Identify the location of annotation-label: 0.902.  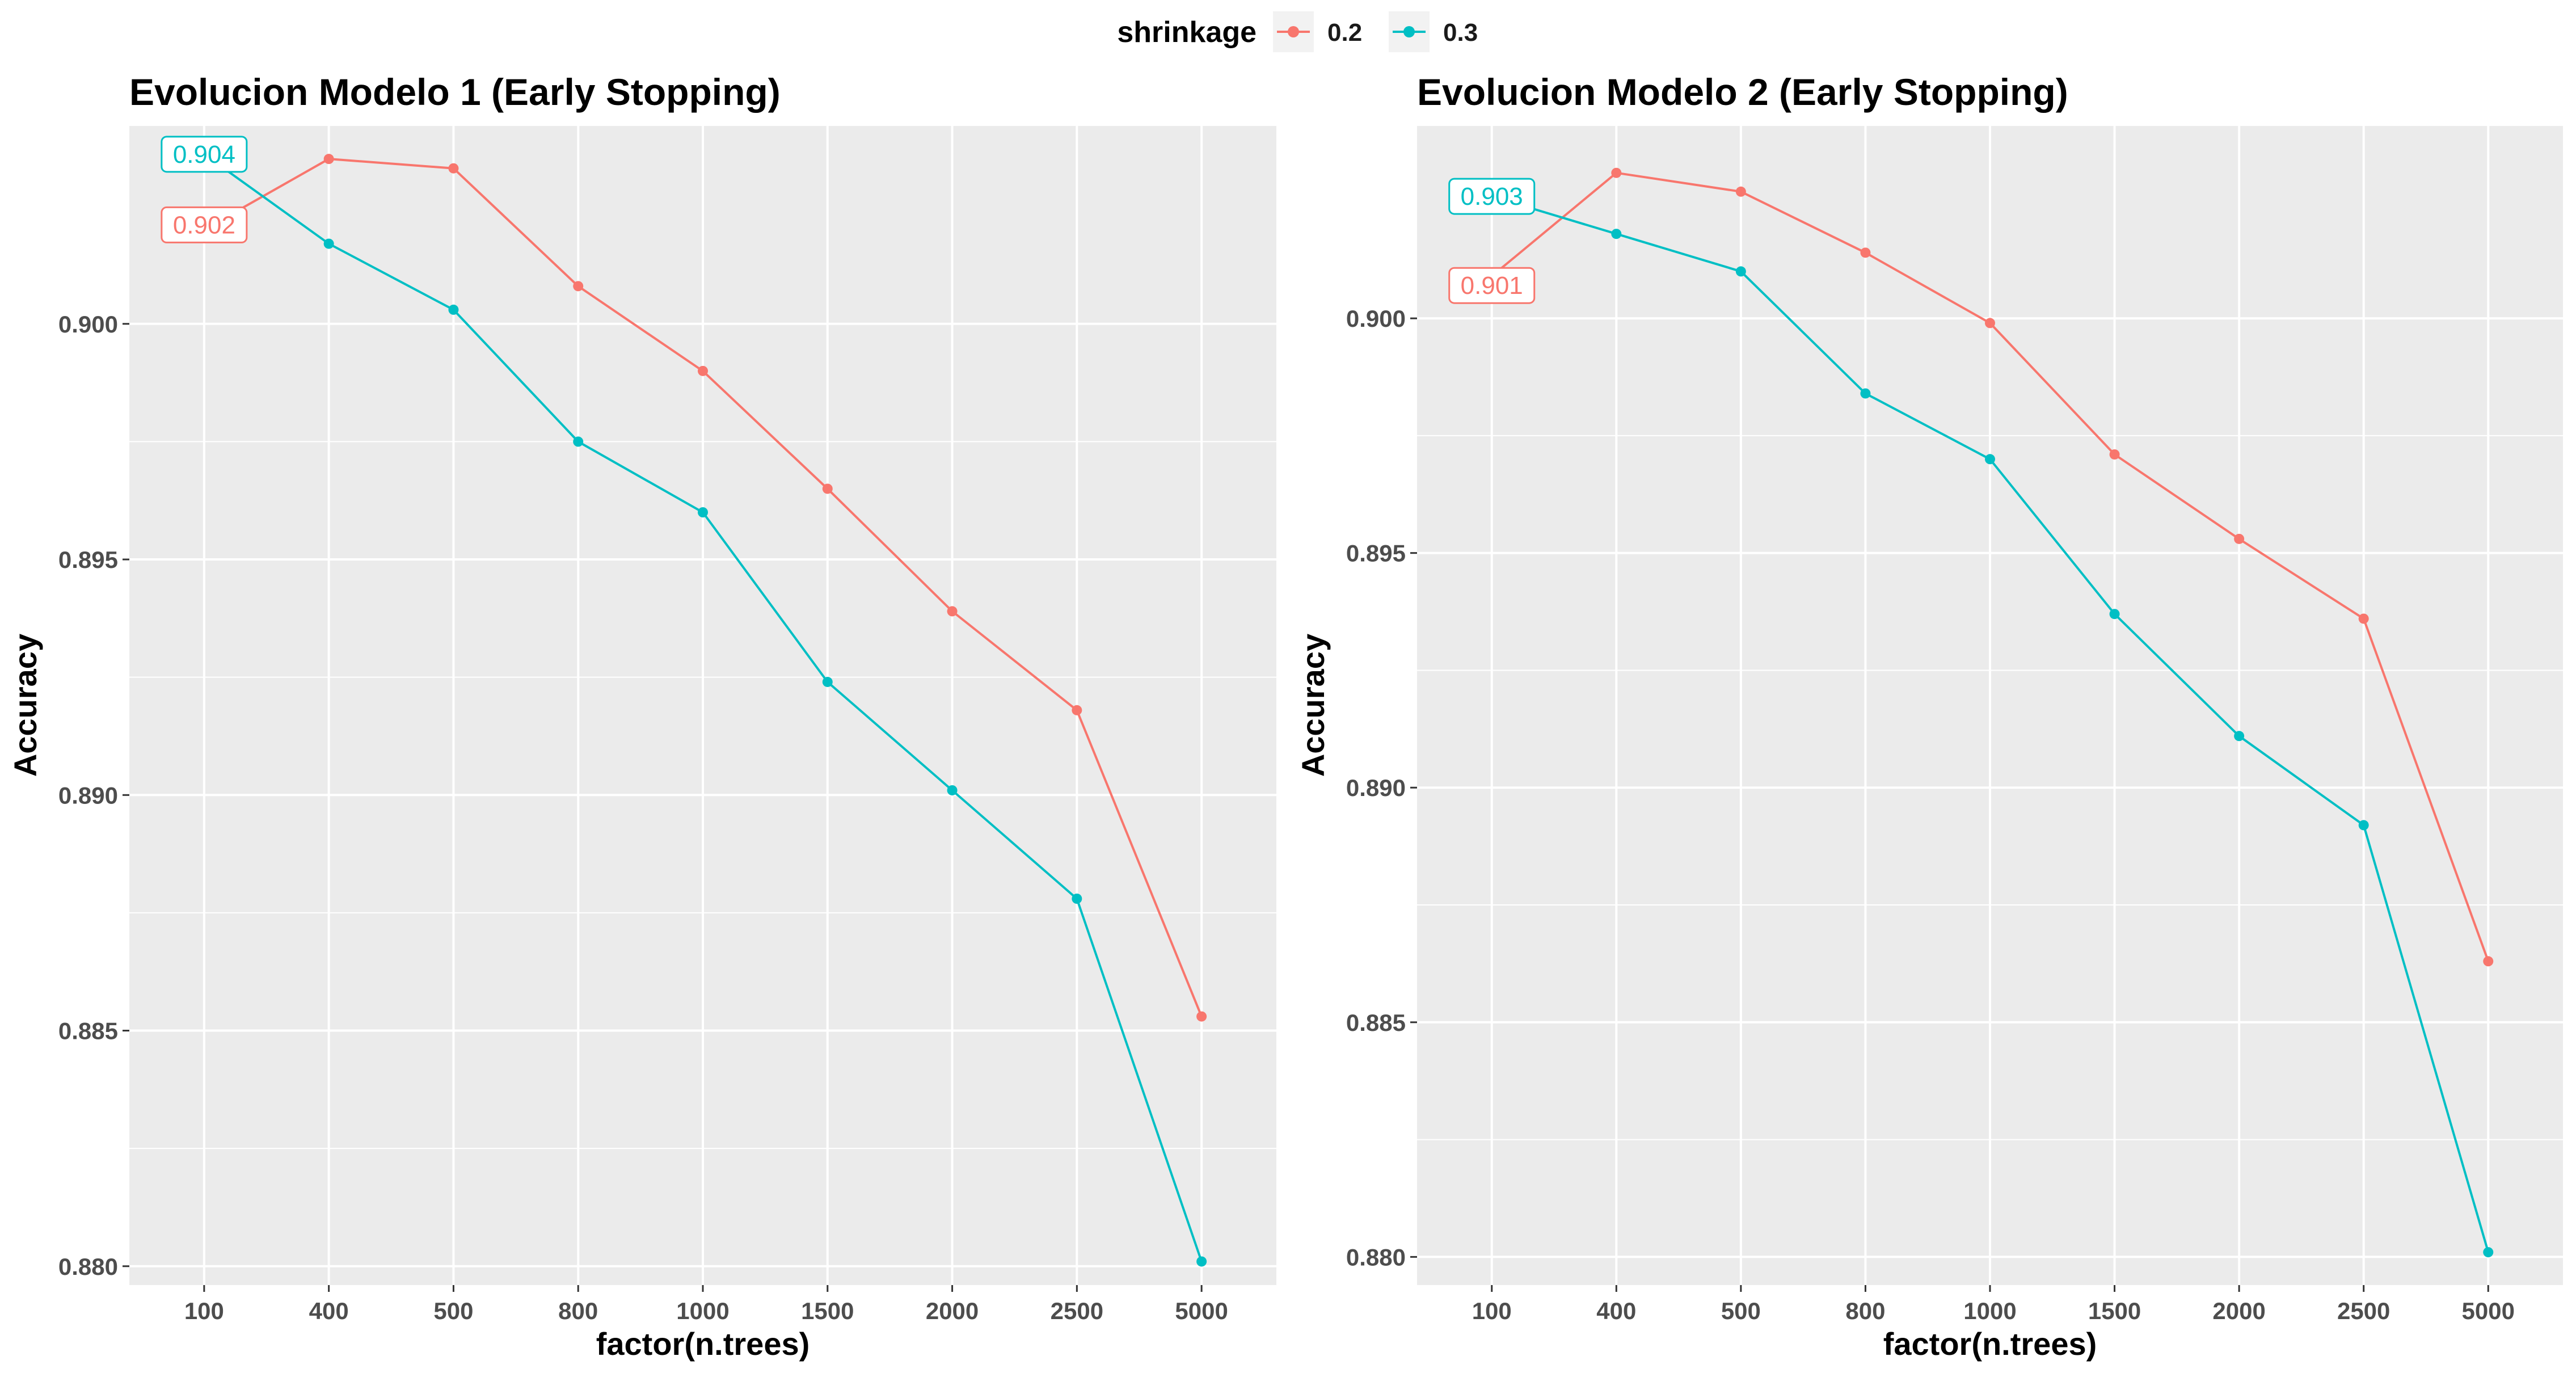
(204, 225).